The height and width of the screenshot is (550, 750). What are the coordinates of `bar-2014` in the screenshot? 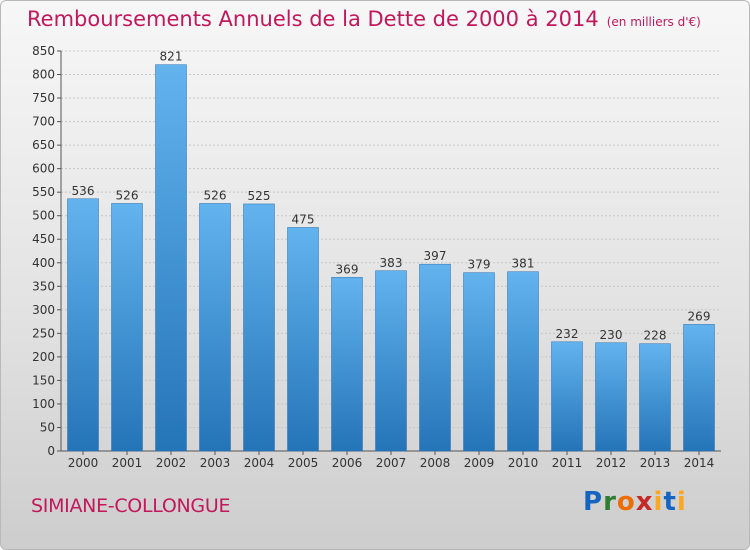 It's located at (699, 388).